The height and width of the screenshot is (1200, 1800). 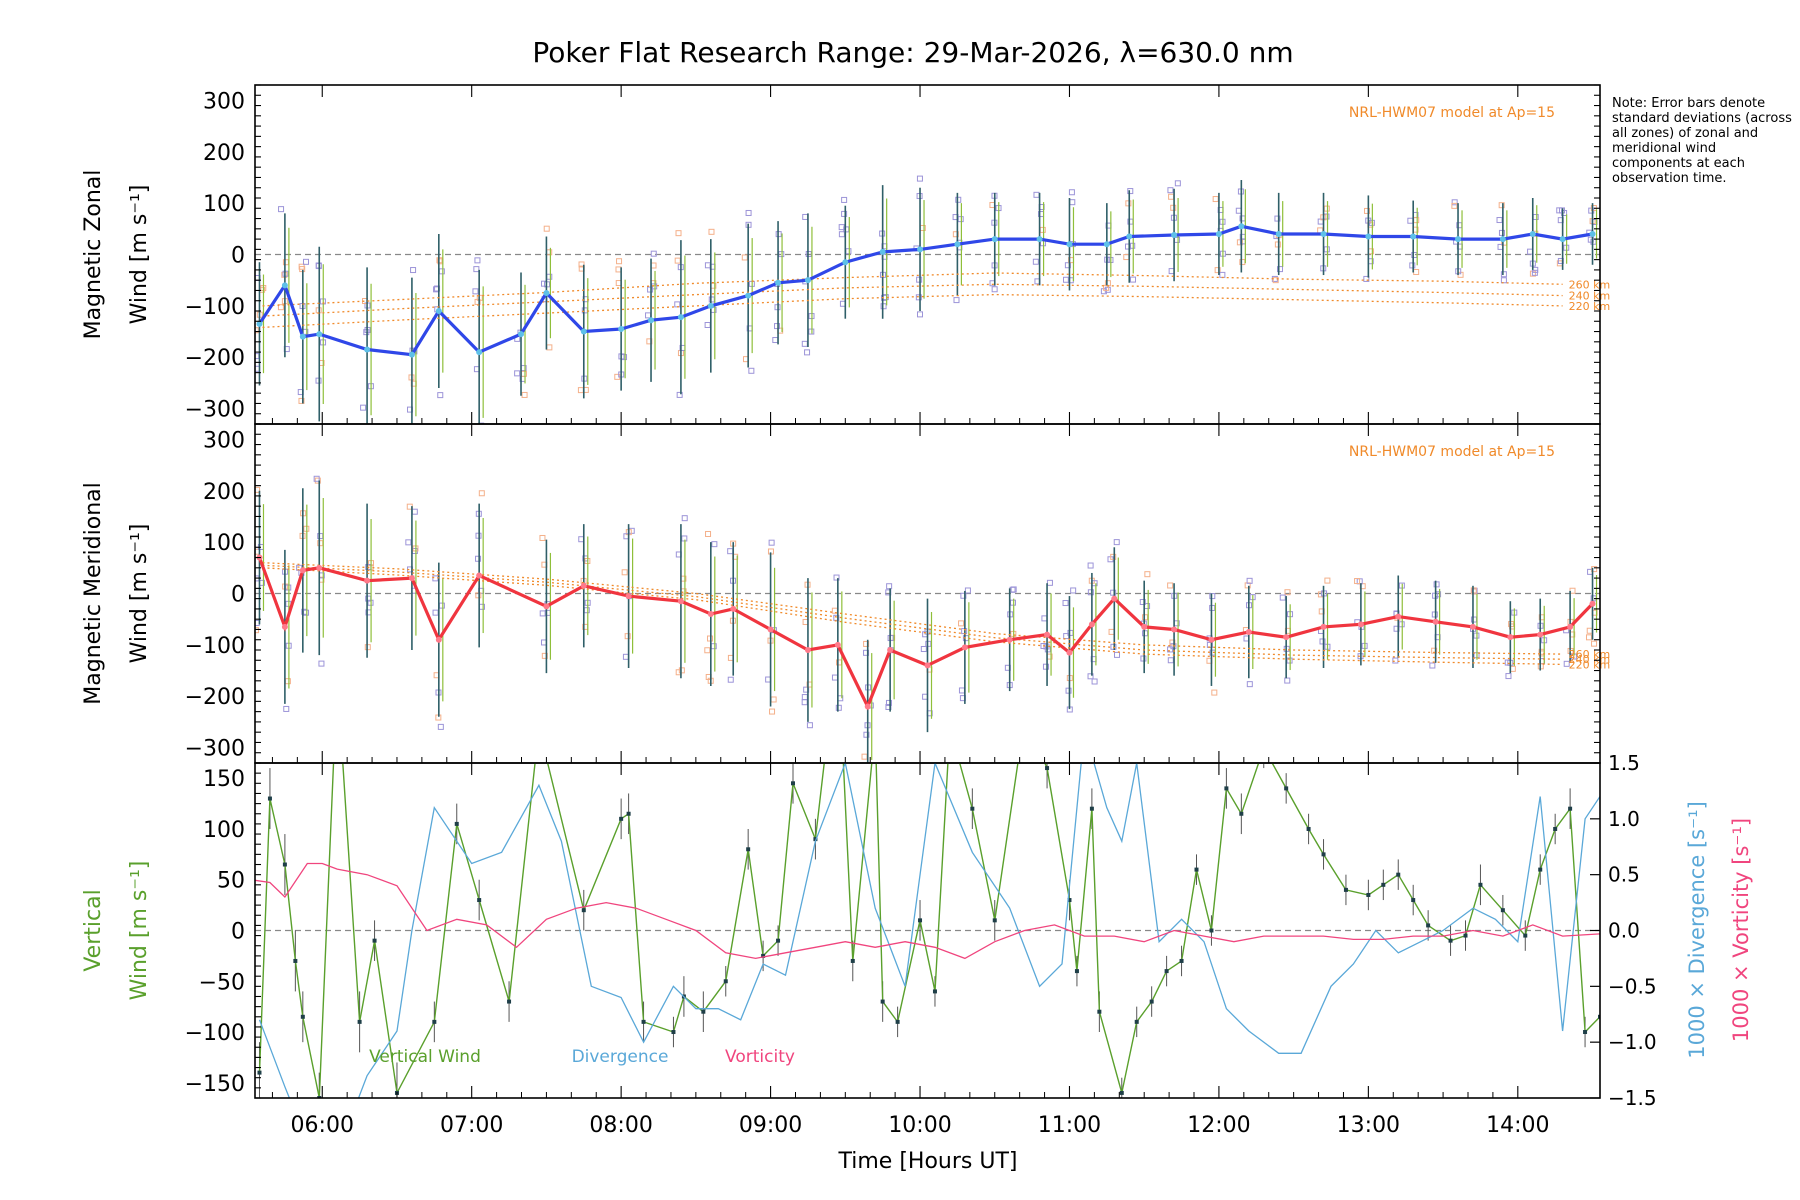 What do you see at coordinates (1624, 875) in the screenshot?
I see `right-axis-tick-label: 0.5` at bounding box center [1624, 875].